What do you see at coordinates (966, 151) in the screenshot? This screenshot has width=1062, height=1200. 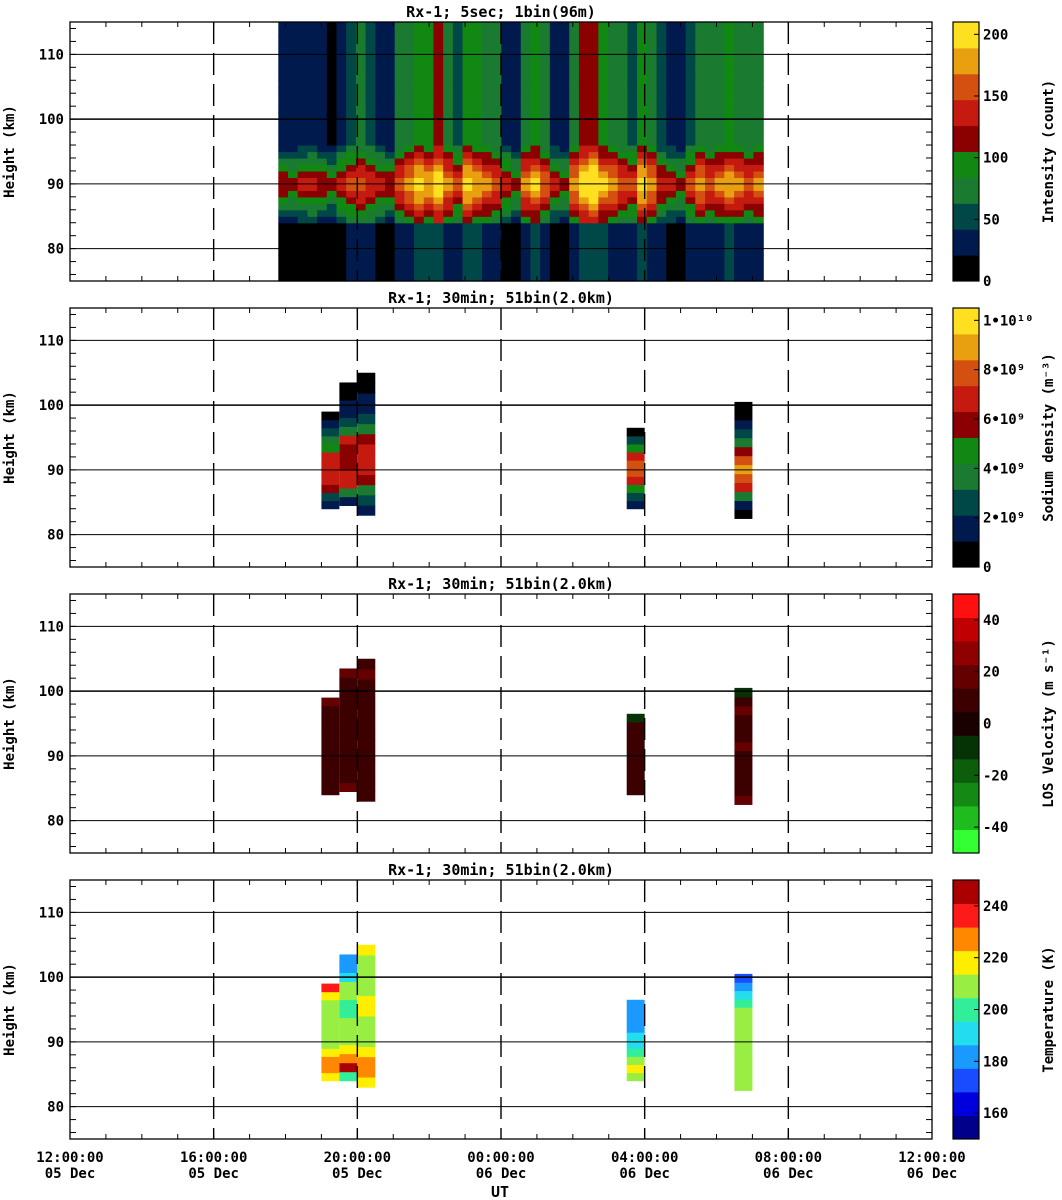 I see `colorbar-frame` at bounding box center [966, 151].